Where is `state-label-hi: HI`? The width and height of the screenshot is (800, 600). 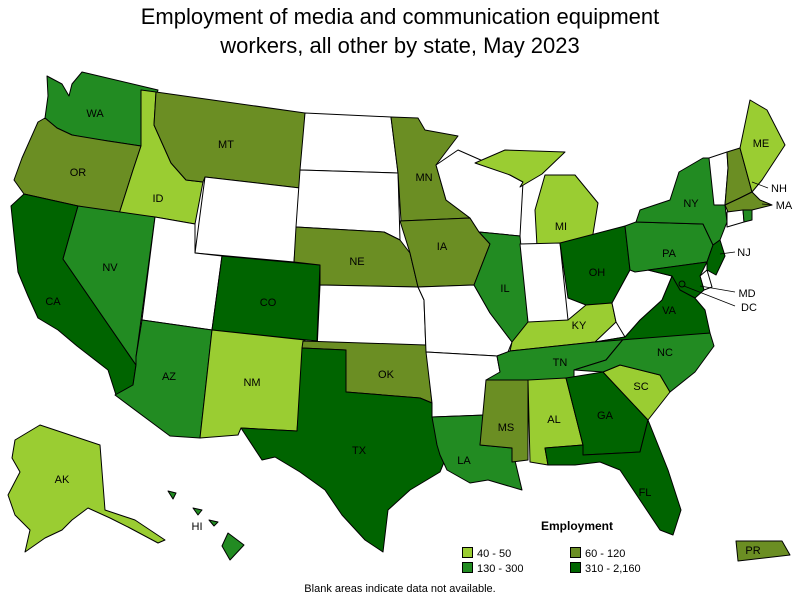
state-label-hi: HI is located at coordinates (197, 527).